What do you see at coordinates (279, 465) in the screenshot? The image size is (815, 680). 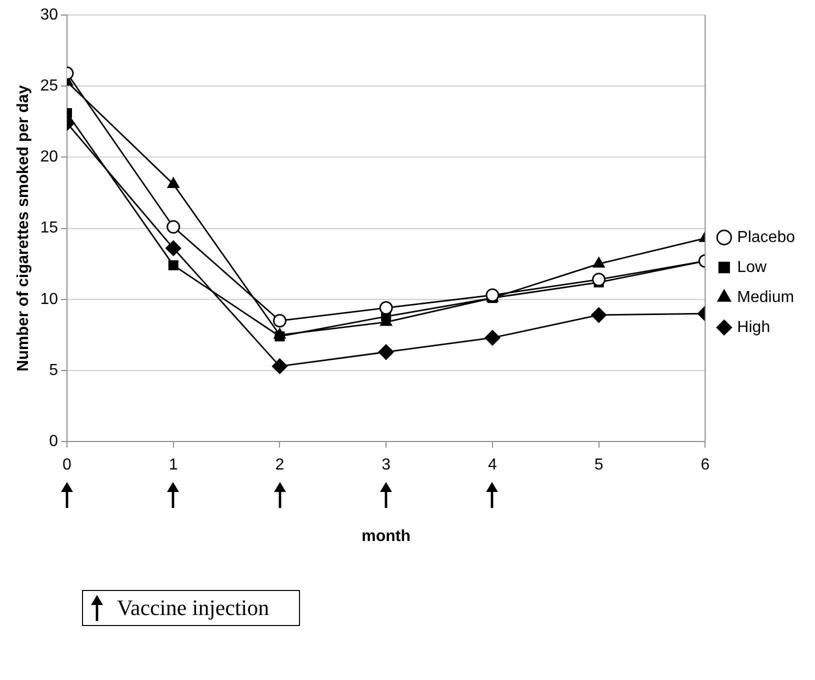 I see `x-tick-label: 2` at bounding box center [279, 465].